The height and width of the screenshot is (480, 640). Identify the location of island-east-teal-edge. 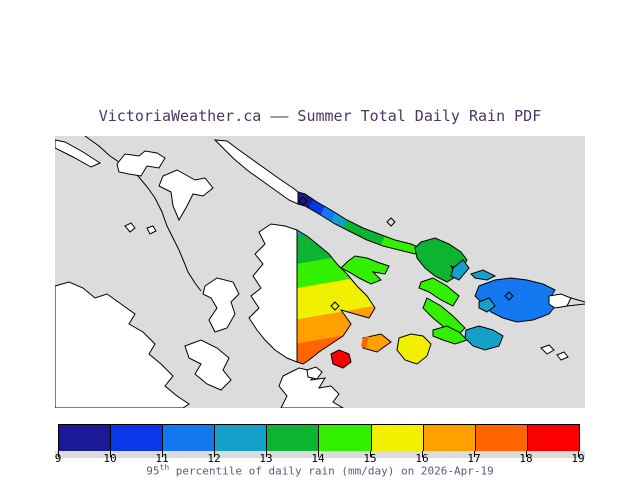
(460, 270).